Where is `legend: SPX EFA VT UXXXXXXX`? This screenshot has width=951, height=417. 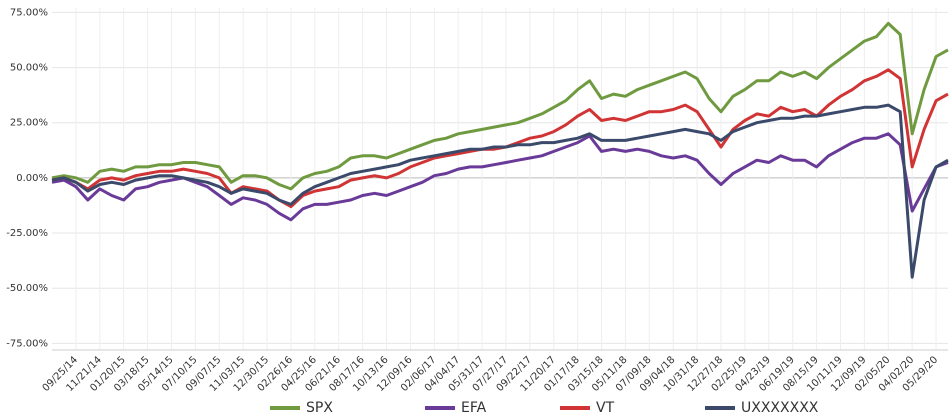
legend: SPX EFA VT UXXXXXXX is located at coordinates (544, 408).